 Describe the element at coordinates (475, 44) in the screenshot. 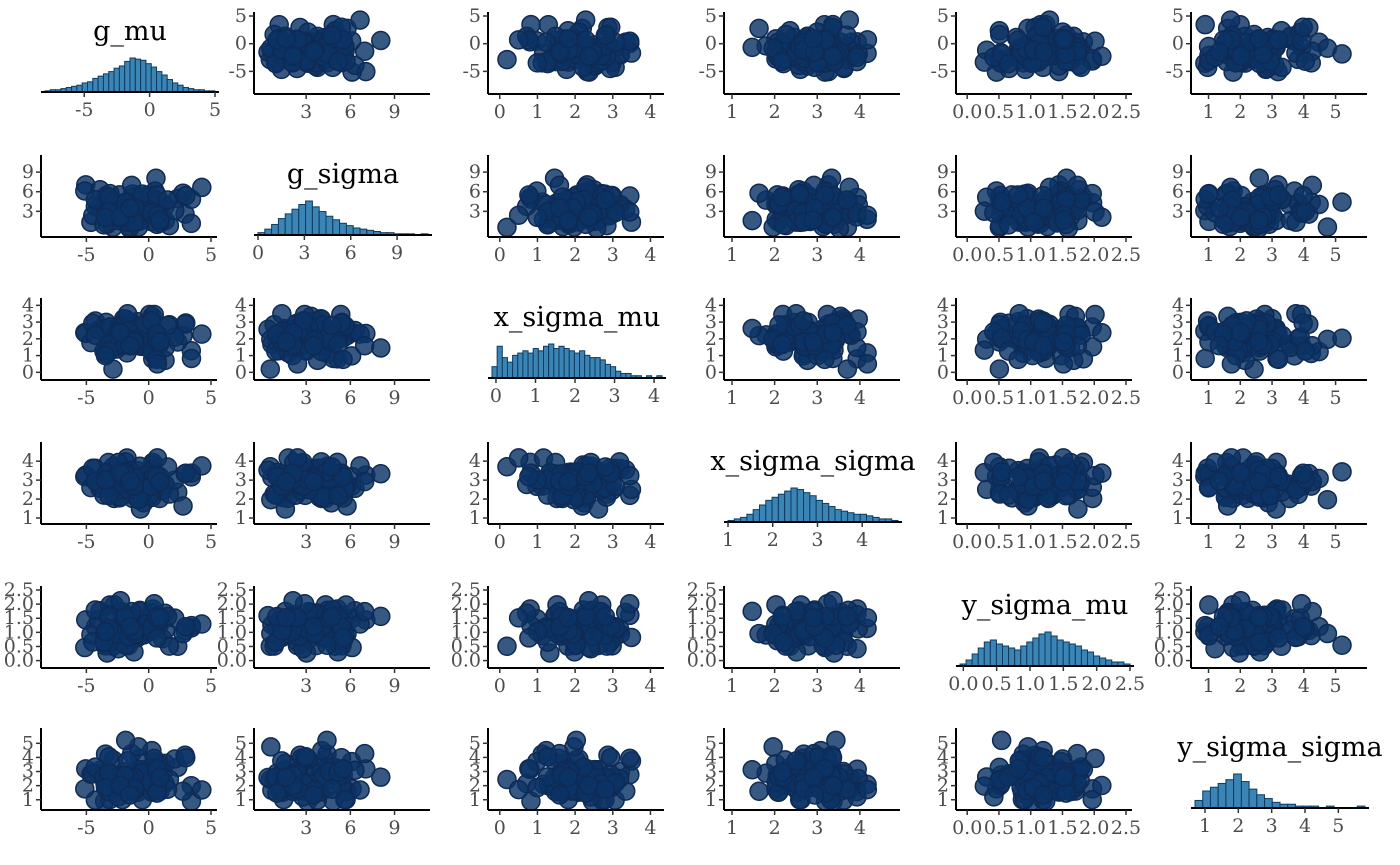

I see `y-tick-label: 0` at that location.